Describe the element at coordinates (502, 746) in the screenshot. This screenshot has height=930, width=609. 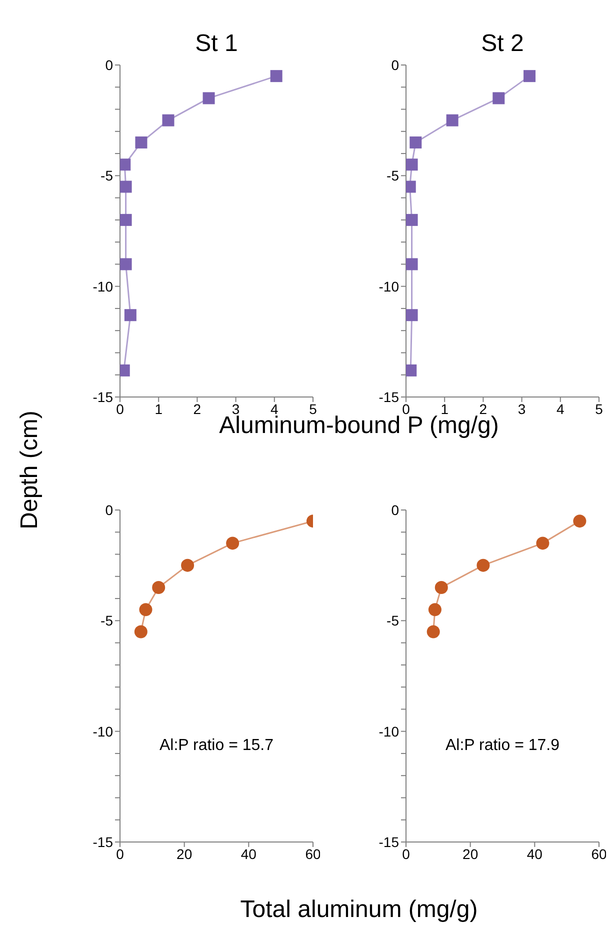
I see `annotation: Al:P ratio = 17.9` at that location.